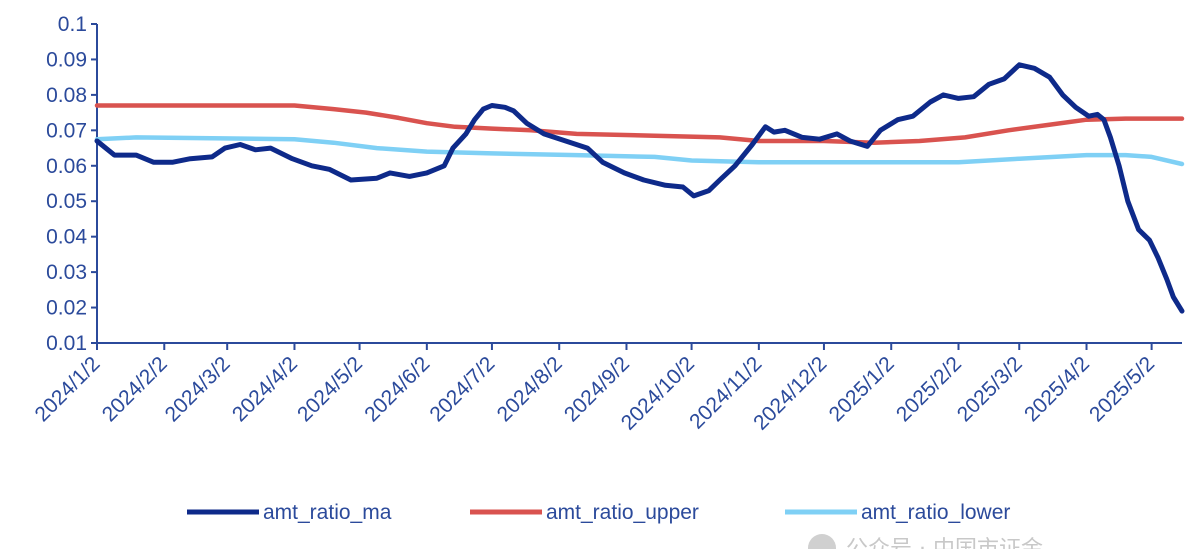 The height and width of the screenshot is (549, 1203). What do you see at coordinates (639, 151) in the screenshot?
I see `series-line-amt-ratio-lower` at bounding box center [639, 151].